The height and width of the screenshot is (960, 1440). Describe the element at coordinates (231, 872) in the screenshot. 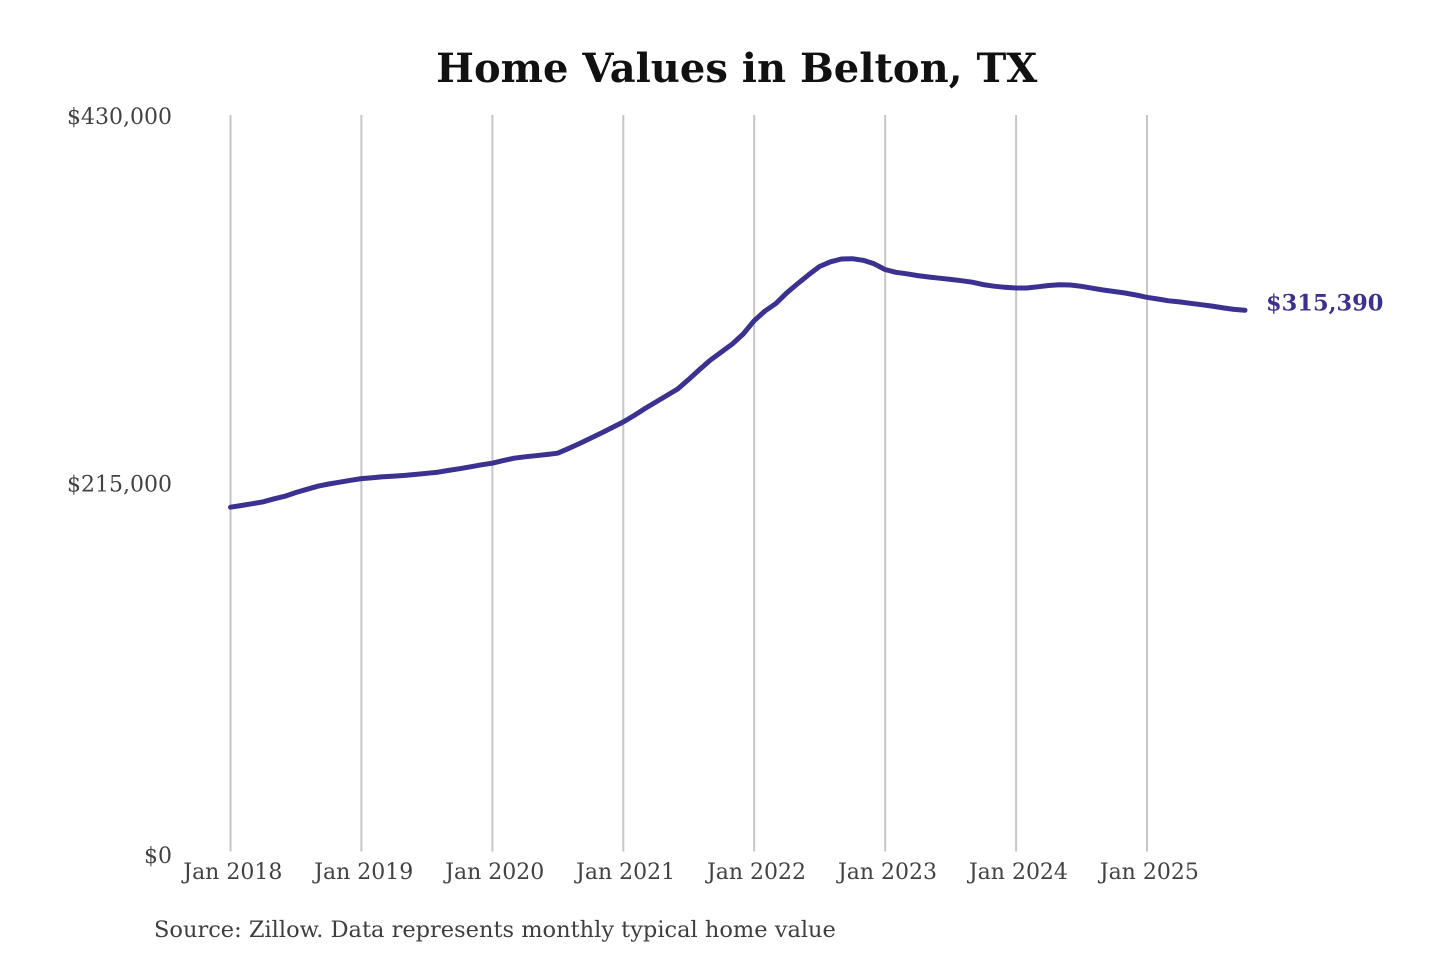

I see `svg-text: Jan 2018` at that location.